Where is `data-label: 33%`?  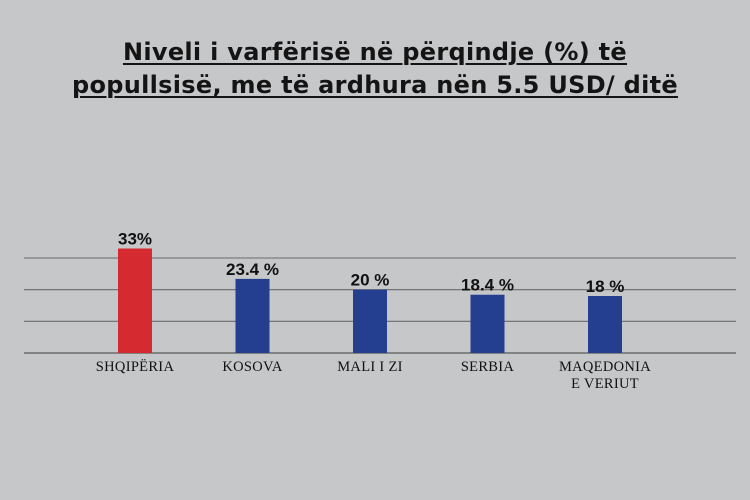
data-label: 33% is located at coordinates (135, 239).